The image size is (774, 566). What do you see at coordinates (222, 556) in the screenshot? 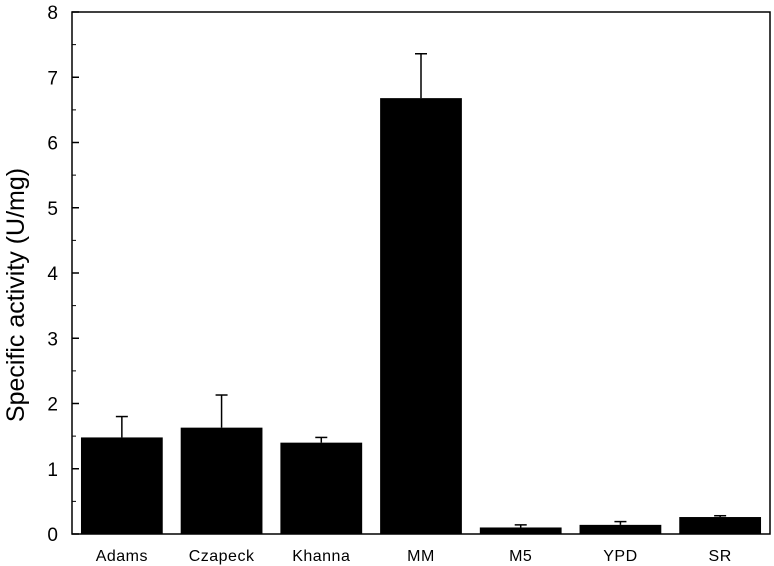
I see `x-category-label: Czapeck` at bounding box center [222, 556].